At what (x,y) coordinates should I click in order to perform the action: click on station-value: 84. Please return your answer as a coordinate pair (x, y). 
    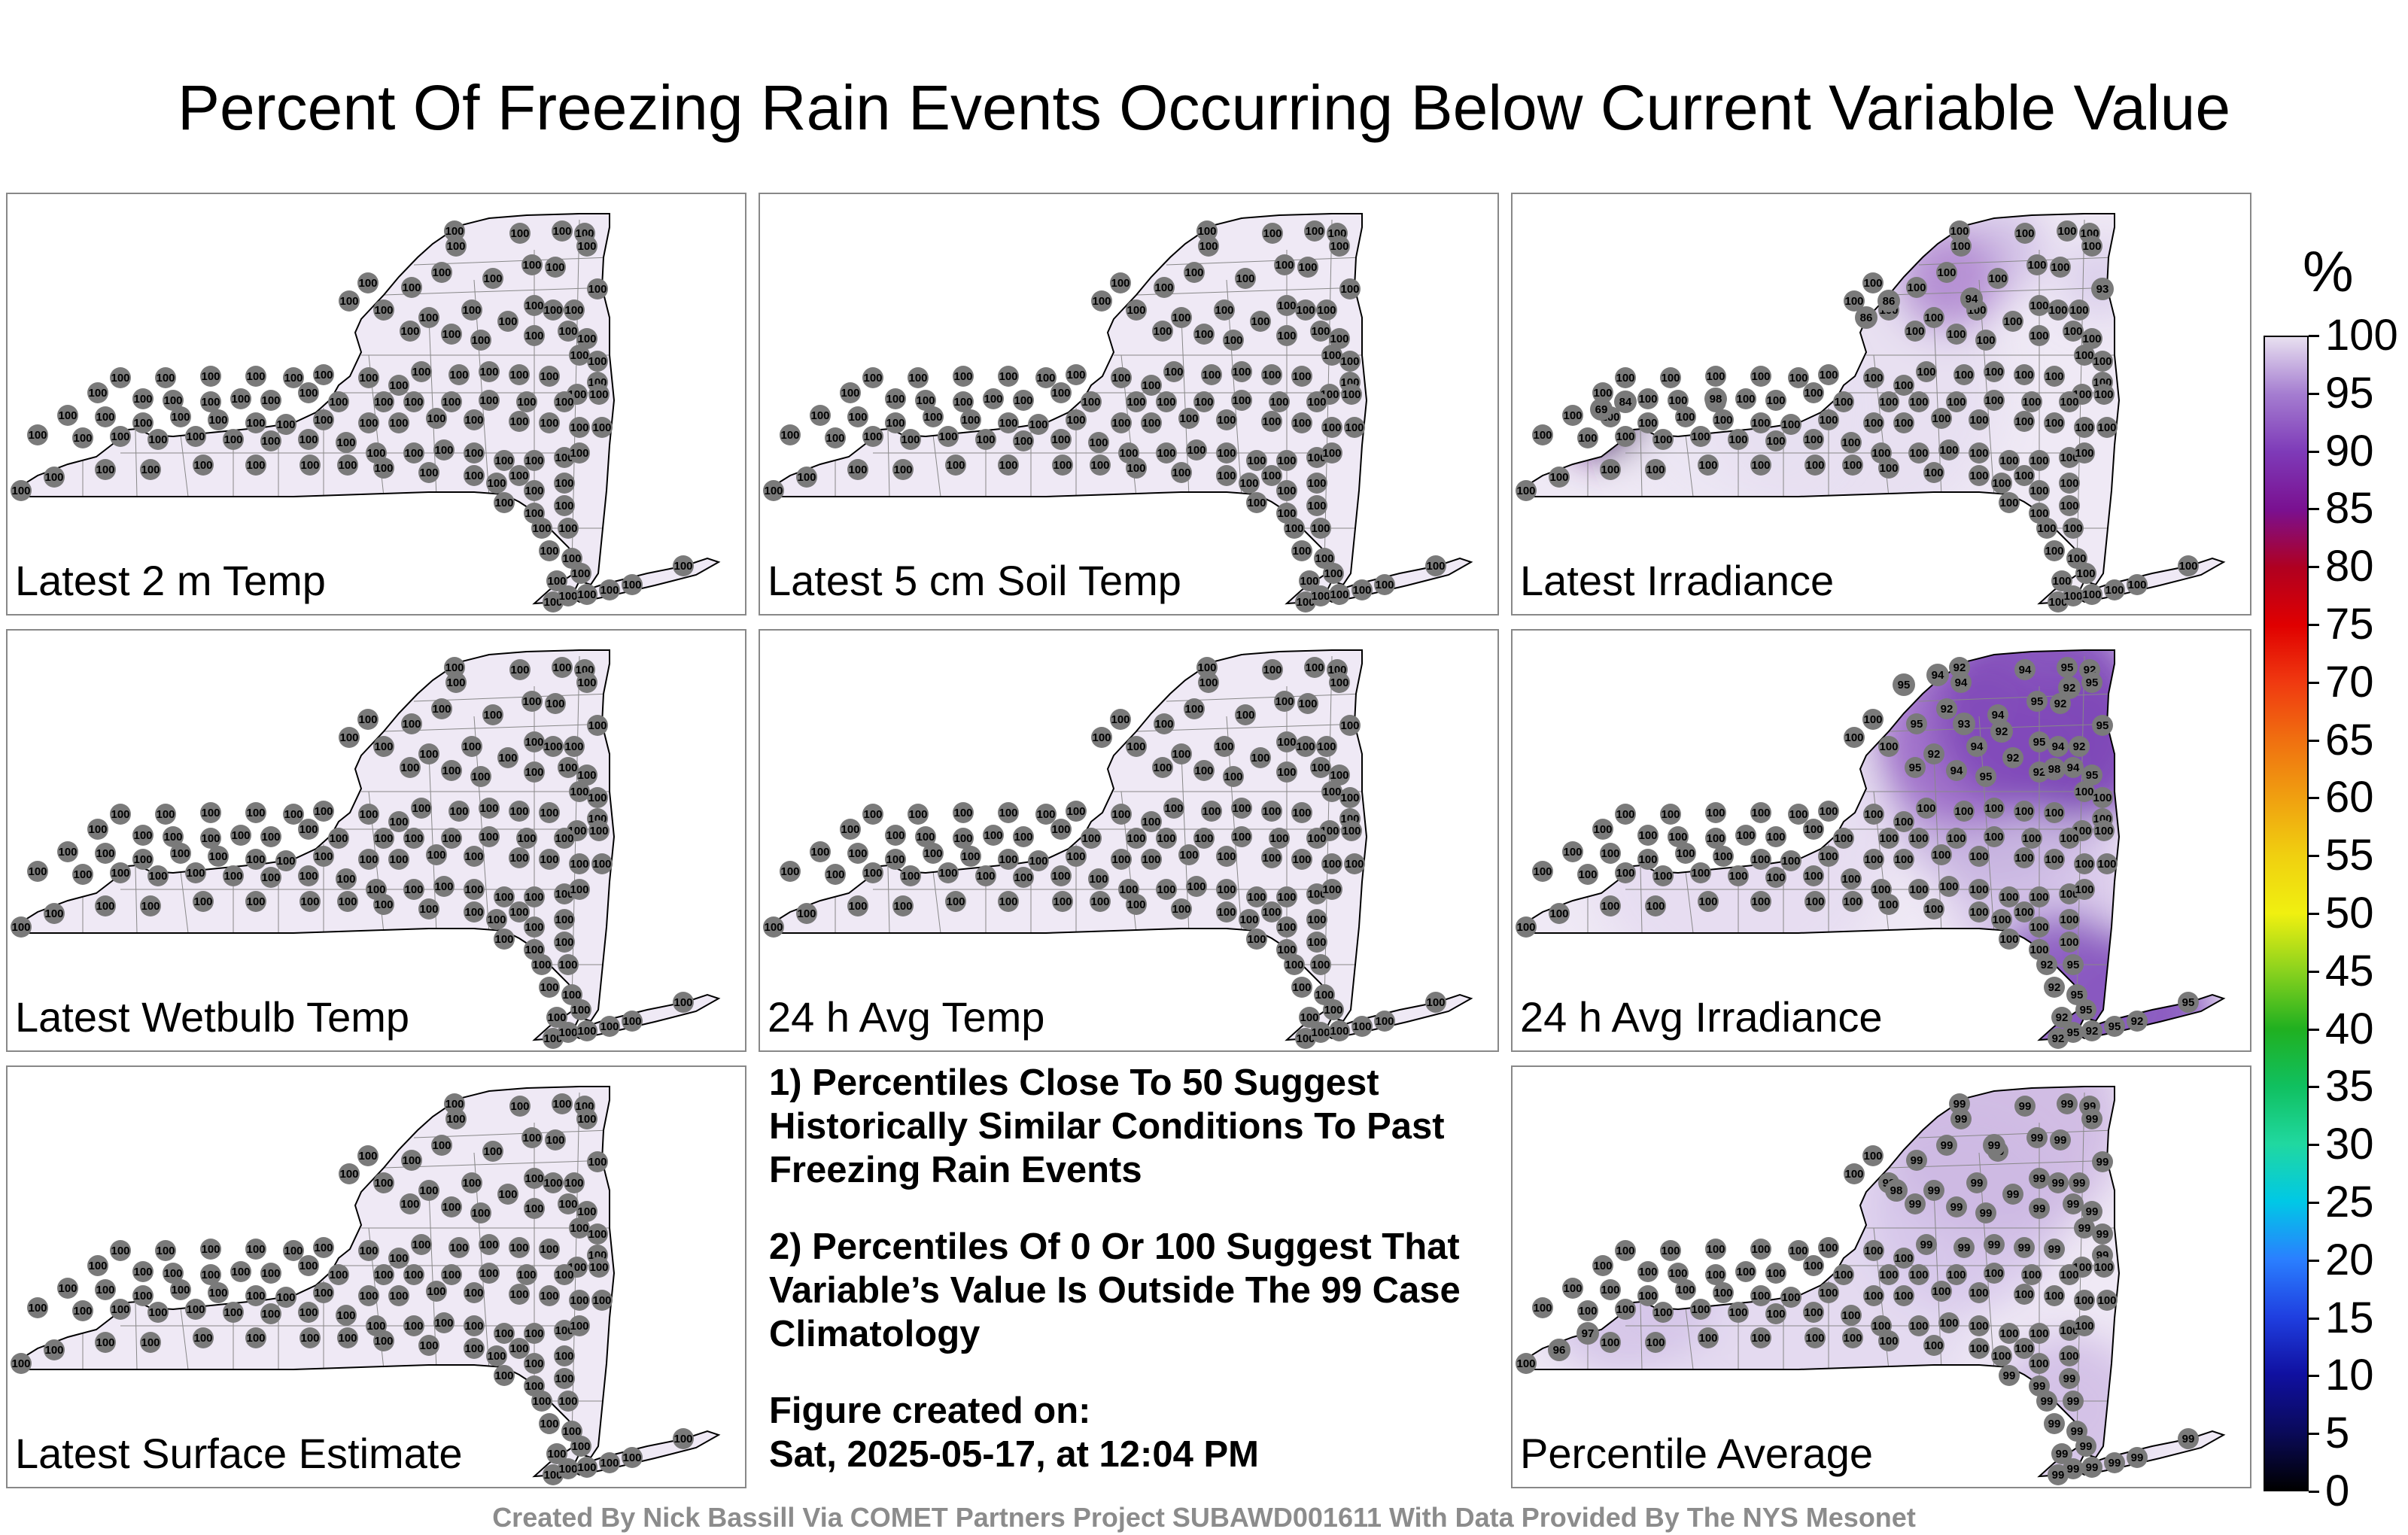
    Looking at the image, I should click on (1625, 402).